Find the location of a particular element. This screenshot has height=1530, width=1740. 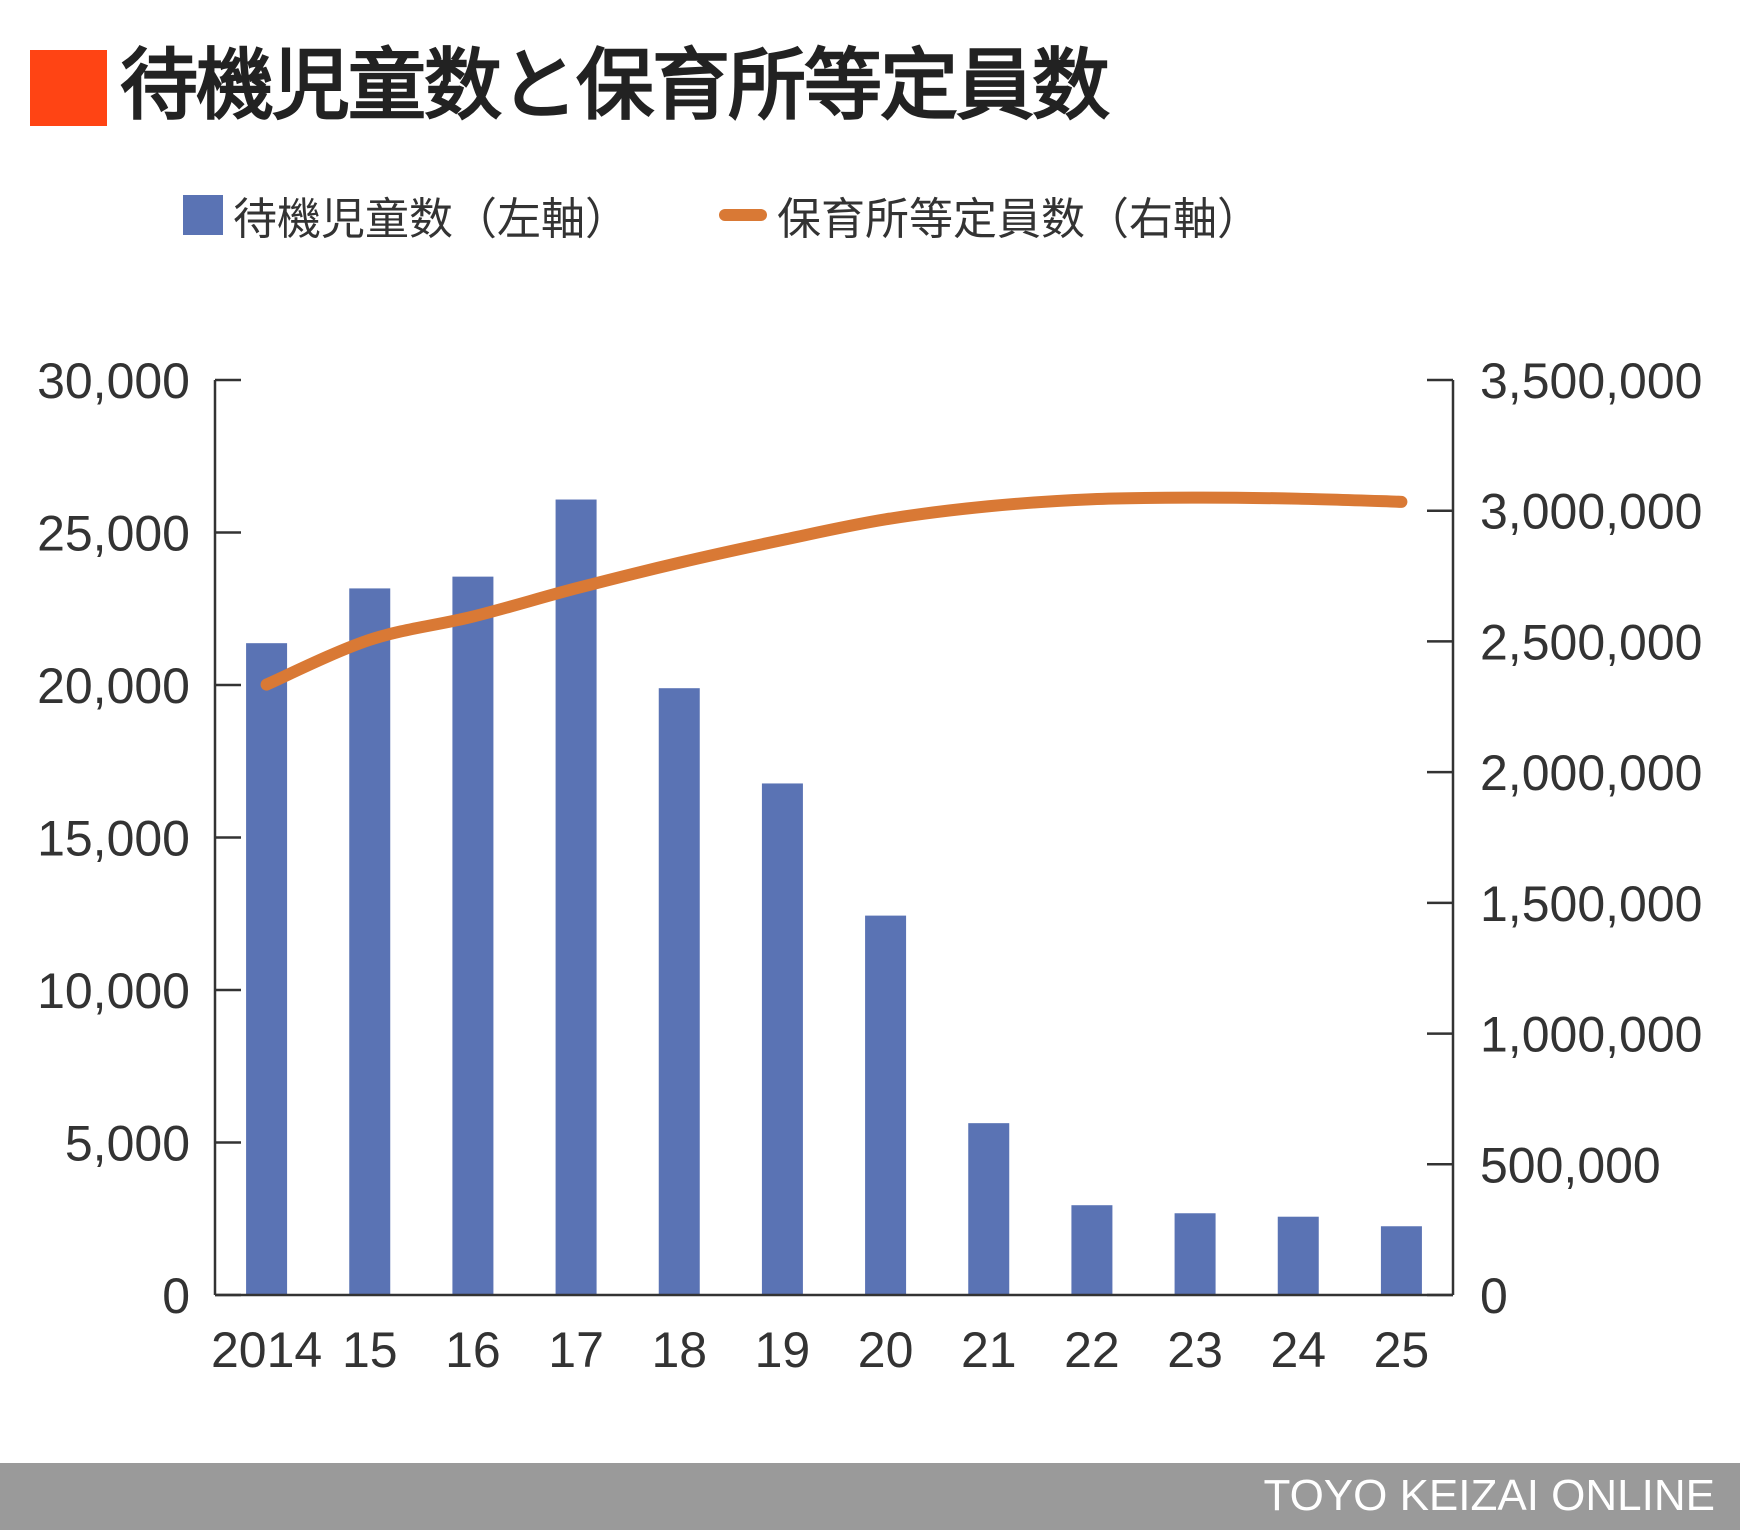

publisher-credit: TOYO KEIZAI ONLINE is located at coordinates (1489, 1495).